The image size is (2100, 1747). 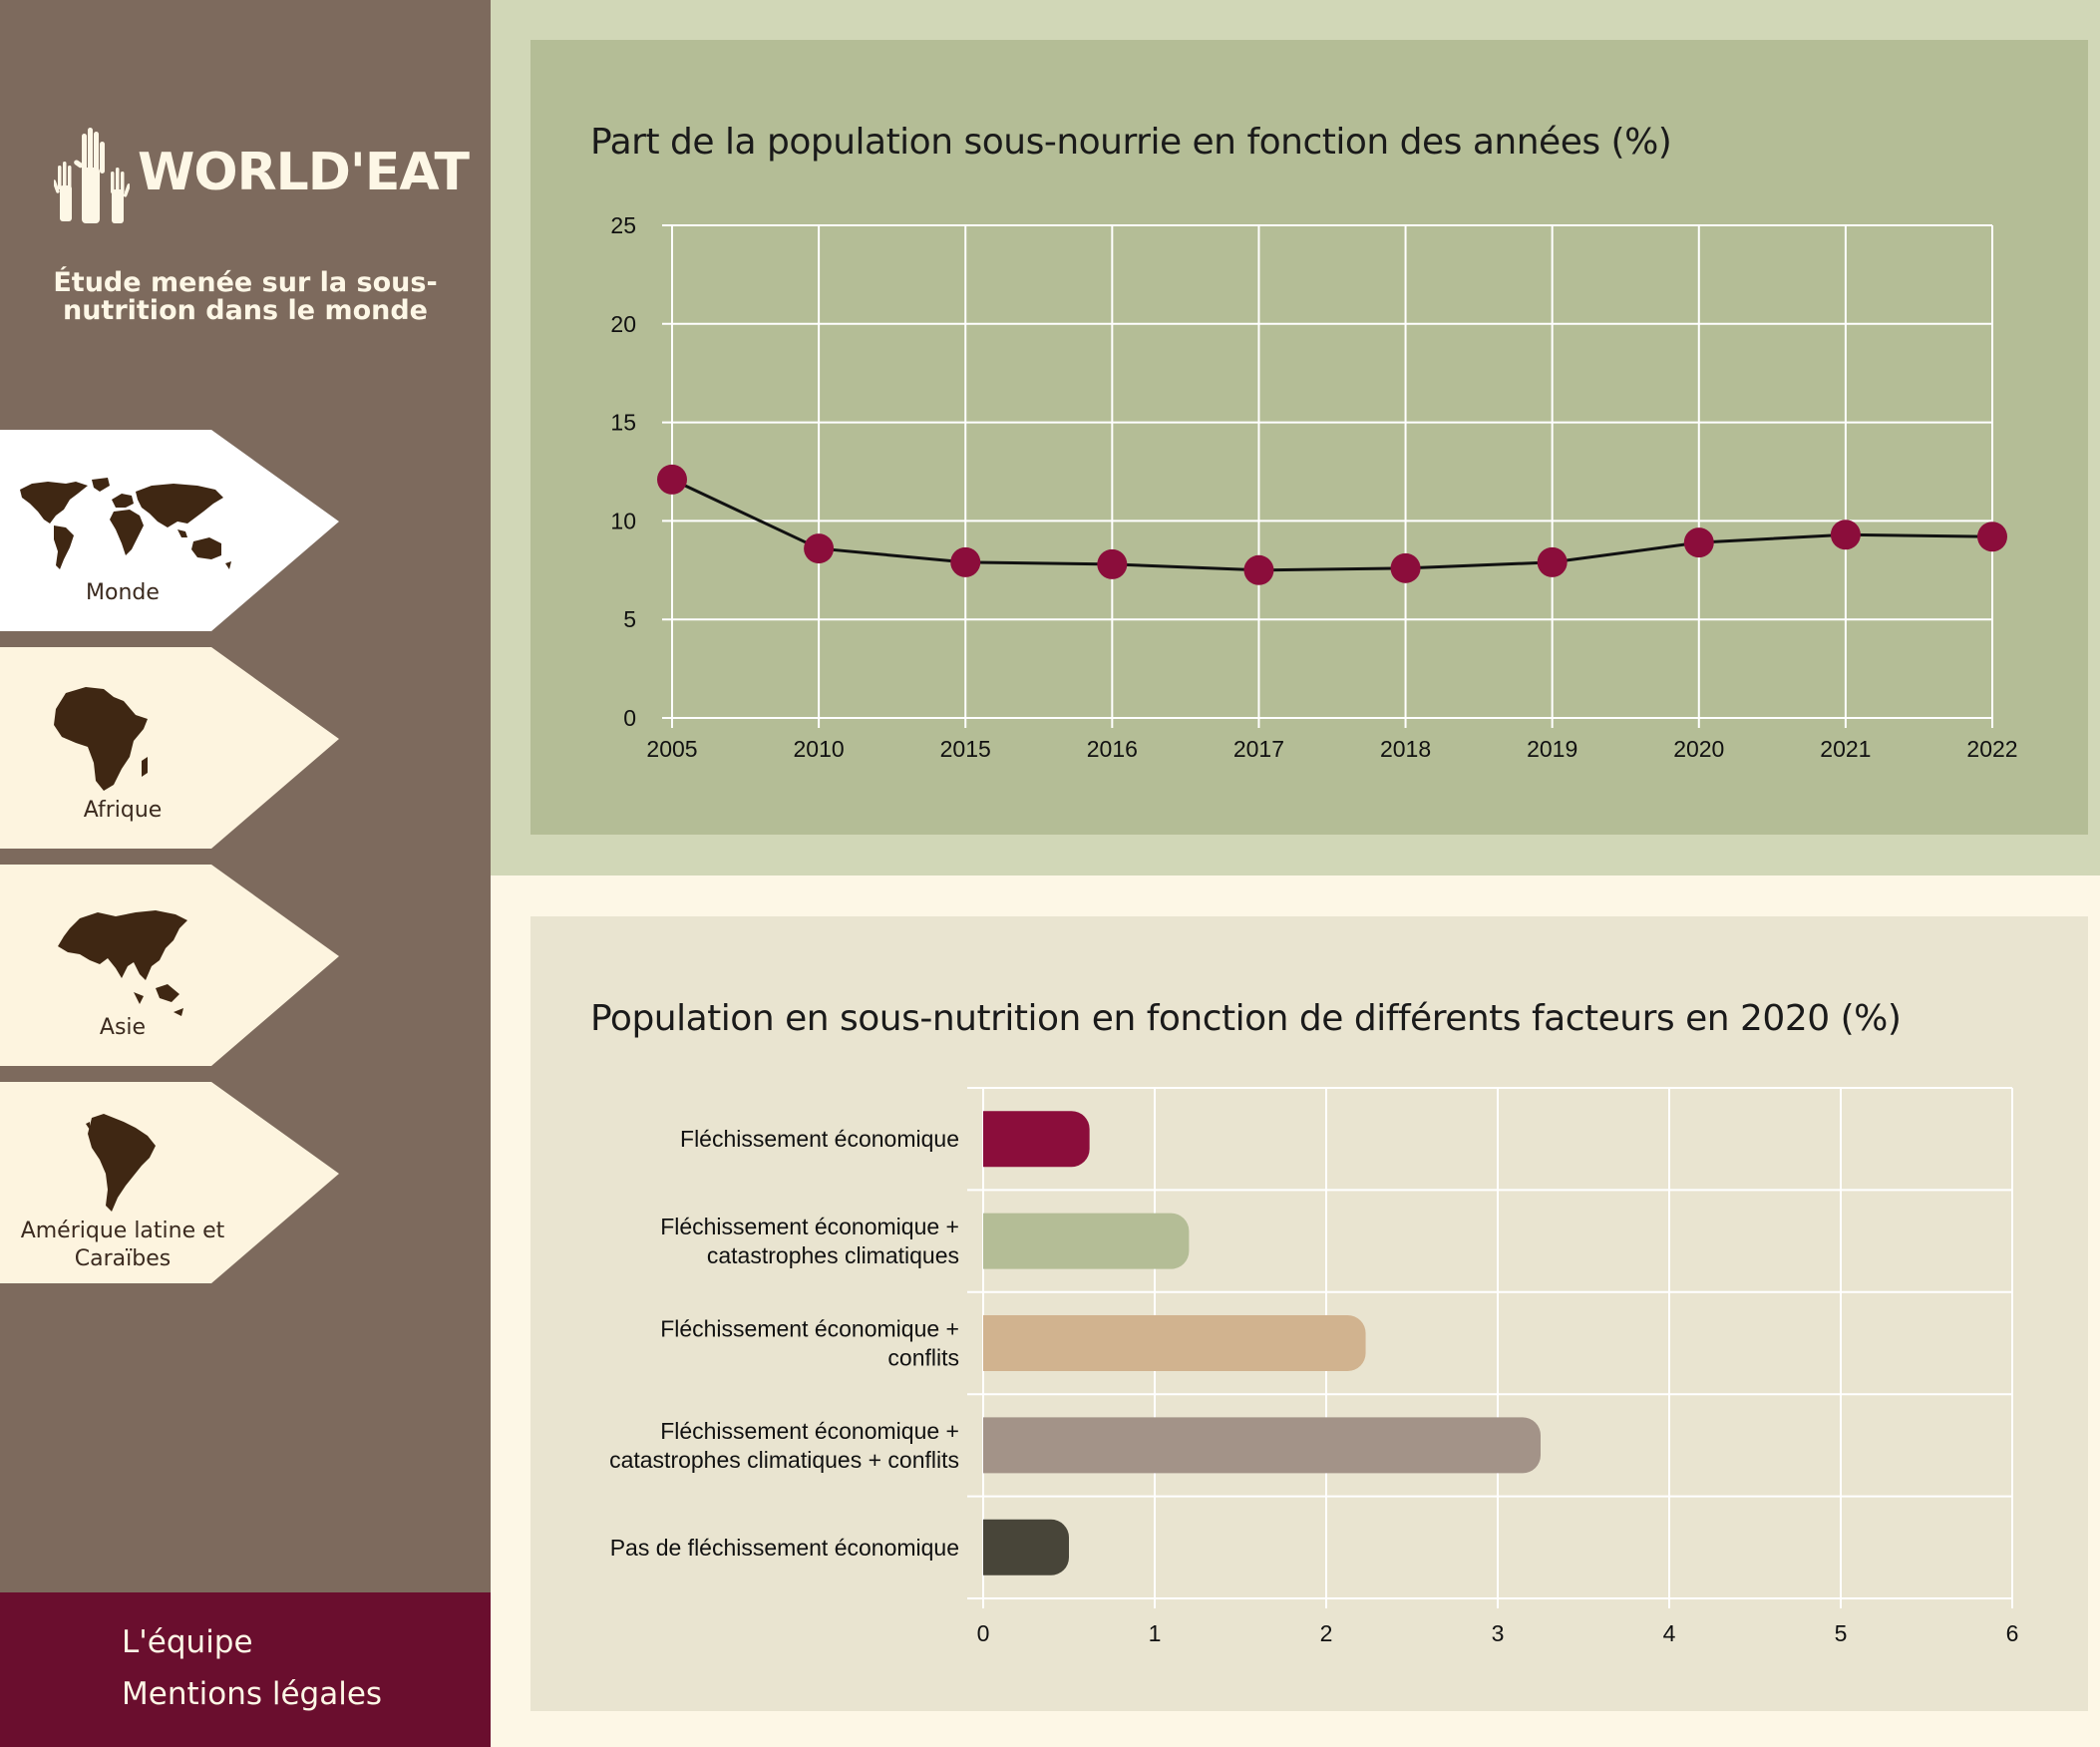 I want to click on category-label: catastrophes climatiques, so click(x=833, y=1255).